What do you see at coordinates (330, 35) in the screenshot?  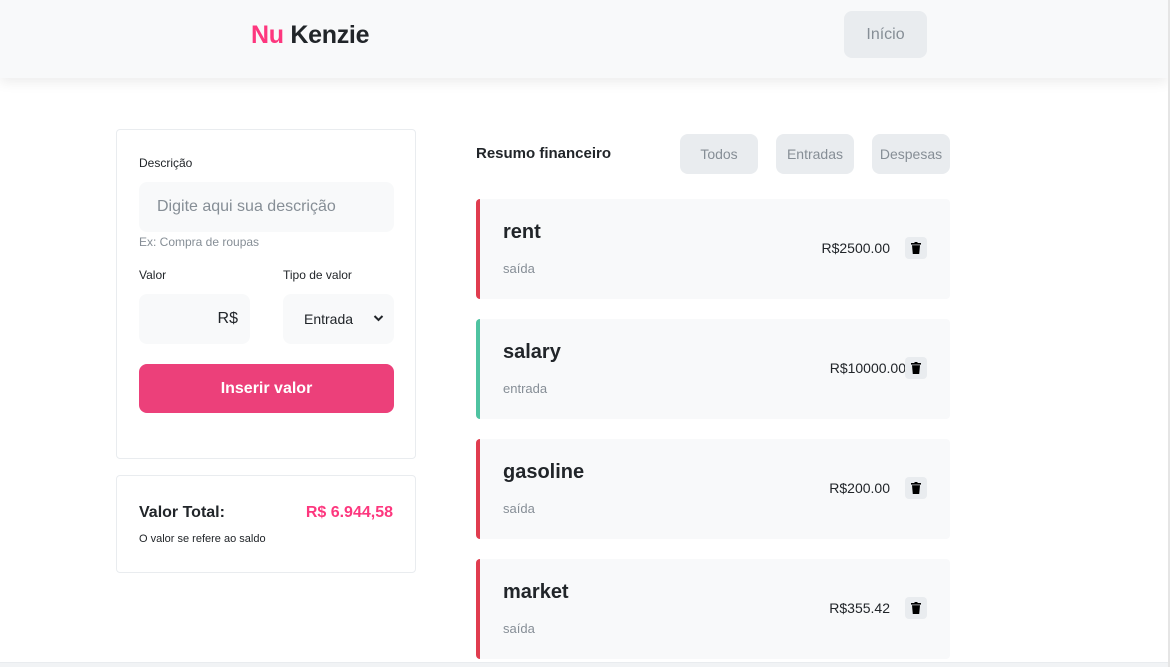 I see `logo-kenzie: Kenzie` at bounding box center [330, 35].